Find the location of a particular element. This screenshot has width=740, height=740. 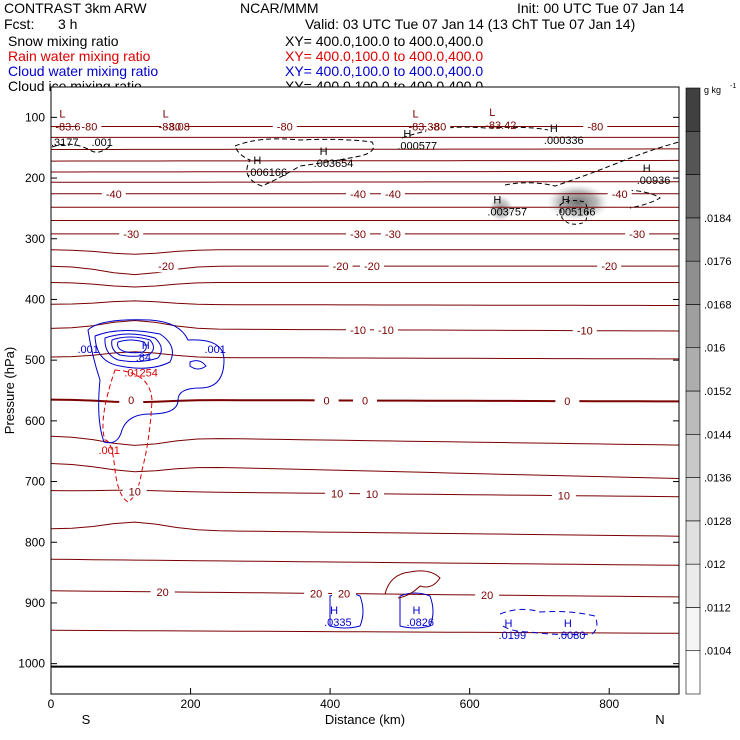

model-title: CONTRAST 3km ARW is located at coordinates (75, 8).